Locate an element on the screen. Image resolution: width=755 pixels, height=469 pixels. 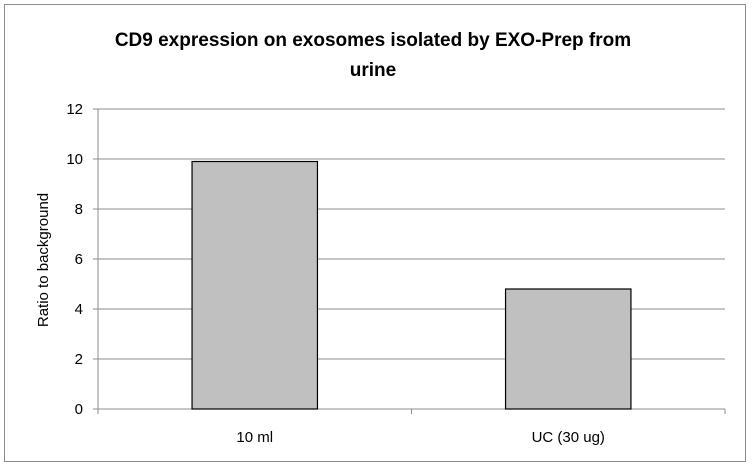
y-tick-label-0: 0 is located at coordinates (79, 409).